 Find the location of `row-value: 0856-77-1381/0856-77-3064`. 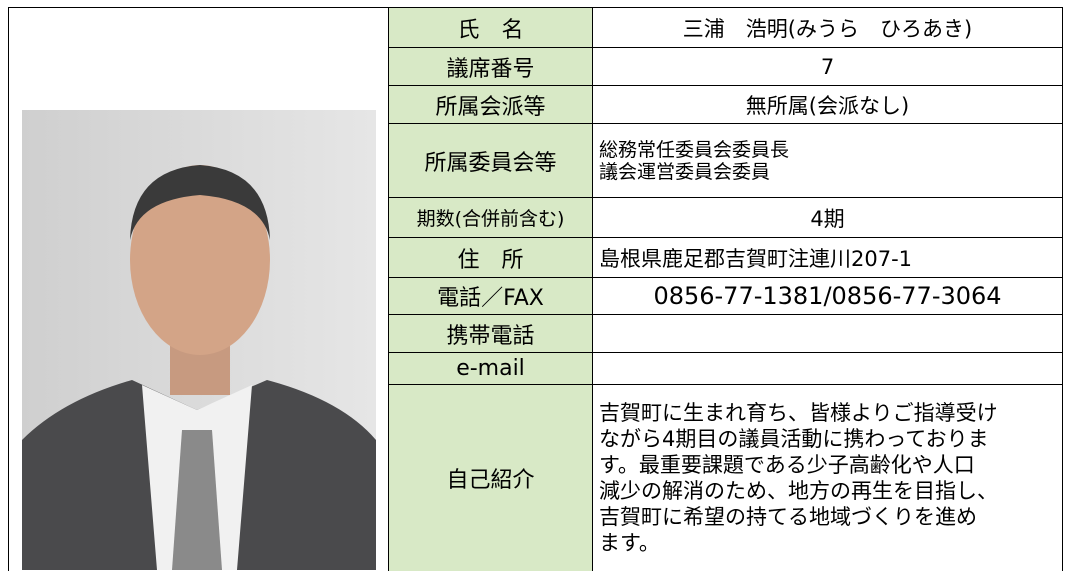

row-value: 0856-77-1381/0856-77-3064 is located at coordinates (827, 296).